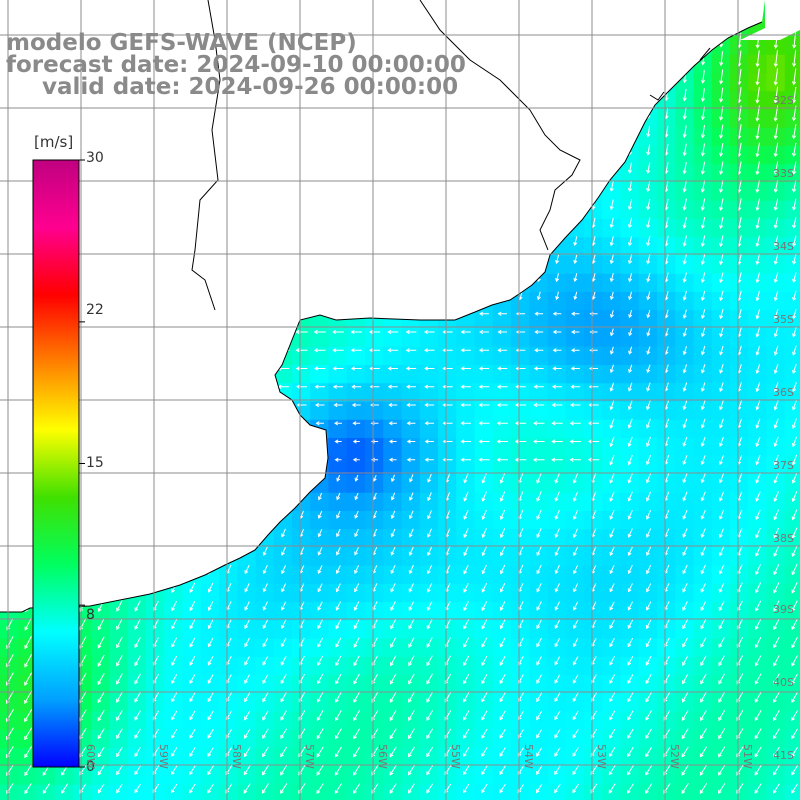 The height and width of the screenshot is (800, 800). What do you see at coordinates (95, 463) in the screenshot?
I see `colorbar-tick-15: 15` at bounding box center [95, 463].